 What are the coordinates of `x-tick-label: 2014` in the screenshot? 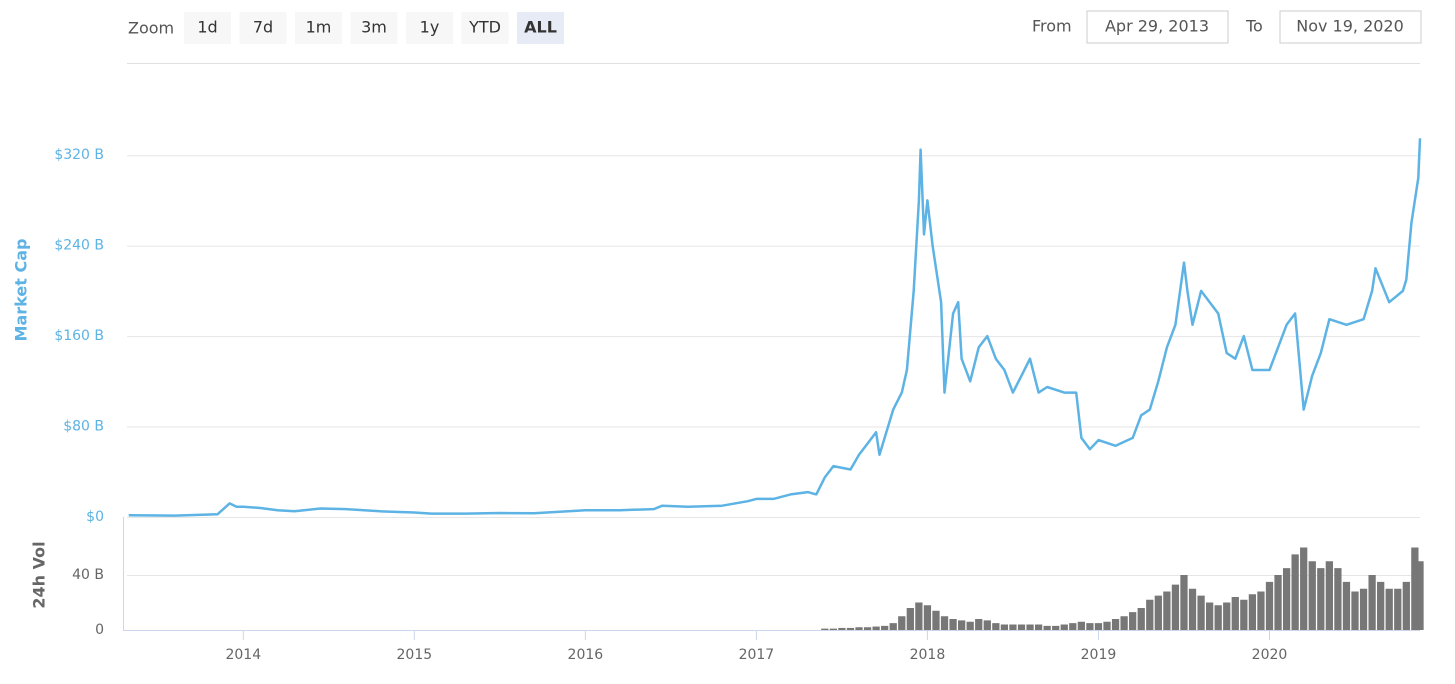 It's located at (243, 655).